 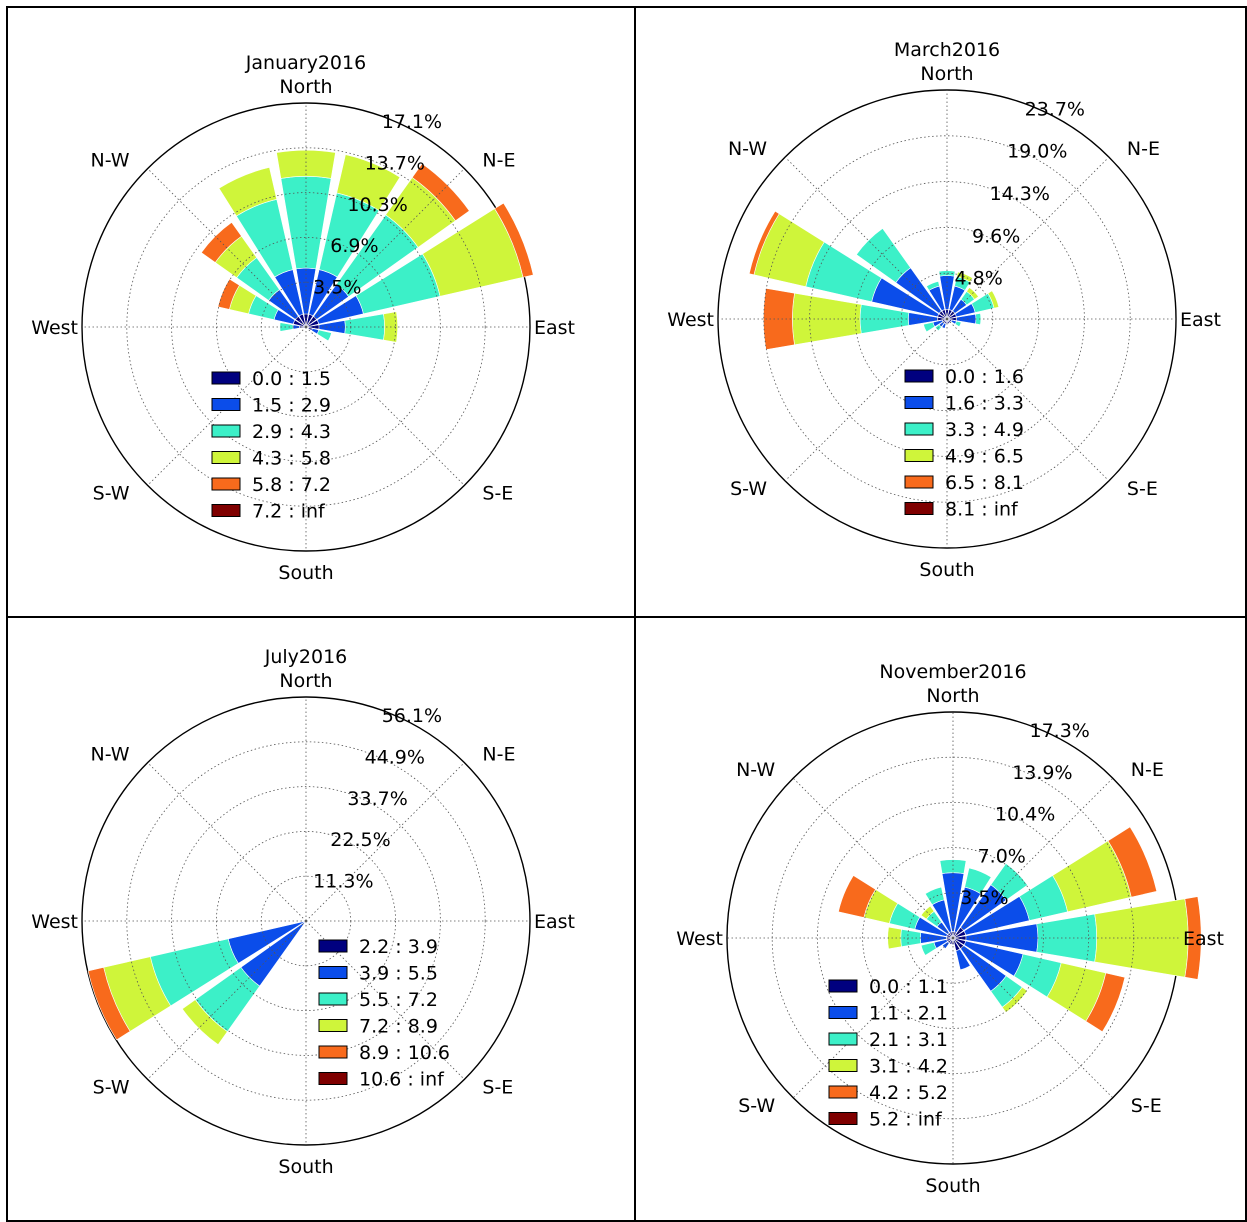 I want to click on ring-label: 17.1%, so click(x=412, y=122).